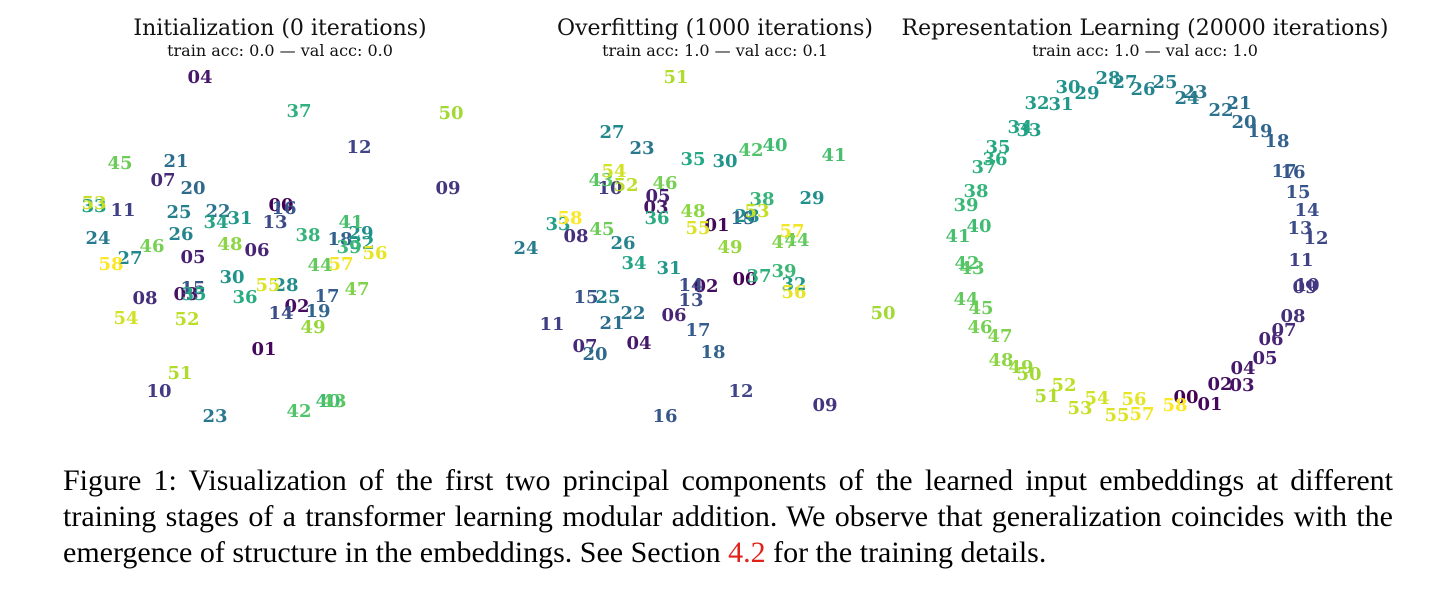 The width and height of the screenshot is (1435, 589). I want to click on section-reference-link: 4.2, so click(747, 552).